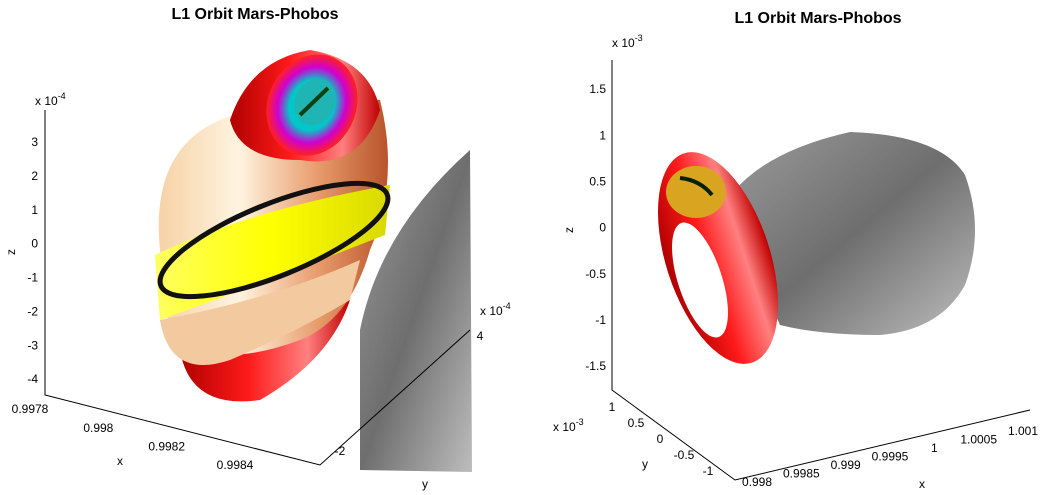  What do you see at coordinates (597, 89) in the screenshot?
I see `z-tick-label: 1.5` at bounding box center [597, 89].